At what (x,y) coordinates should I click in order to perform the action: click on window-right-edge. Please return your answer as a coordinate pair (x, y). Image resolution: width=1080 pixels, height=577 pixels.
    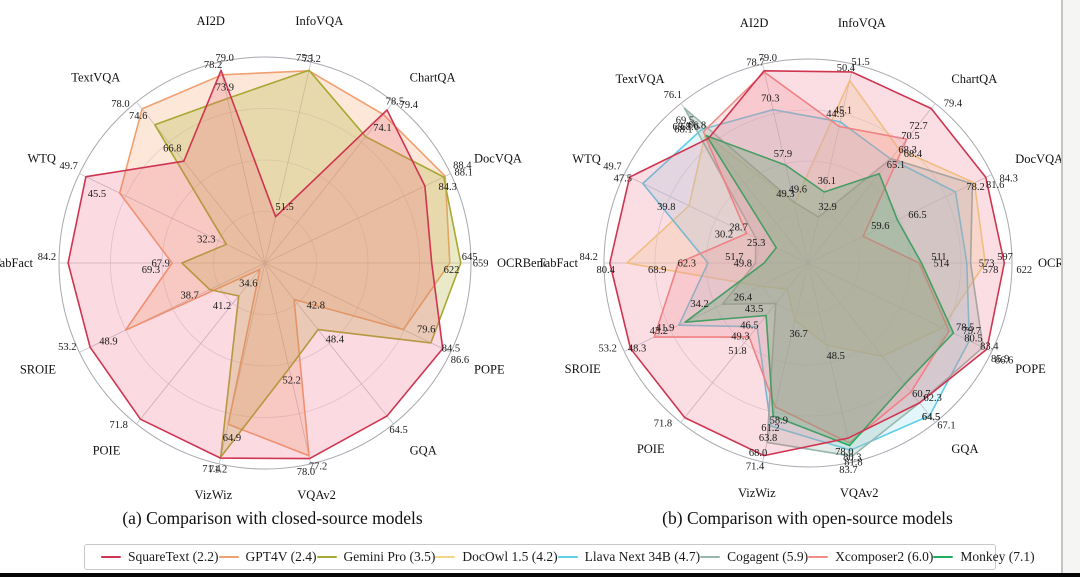
    Looking at the image, I should click on (1062, 288).